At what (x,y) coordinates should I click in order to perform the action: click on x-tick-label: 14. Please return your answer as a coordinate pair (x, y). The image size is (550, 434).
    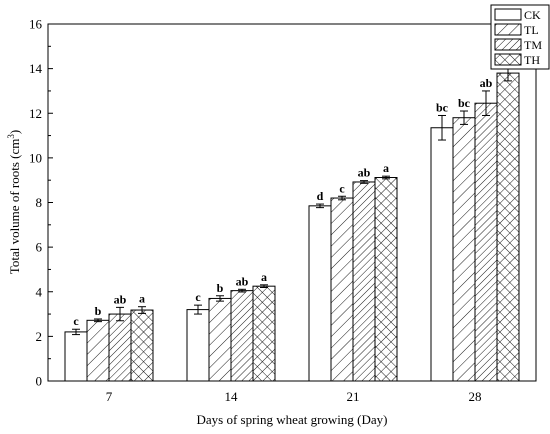
    Looking at the image, I should click on (232, 396).